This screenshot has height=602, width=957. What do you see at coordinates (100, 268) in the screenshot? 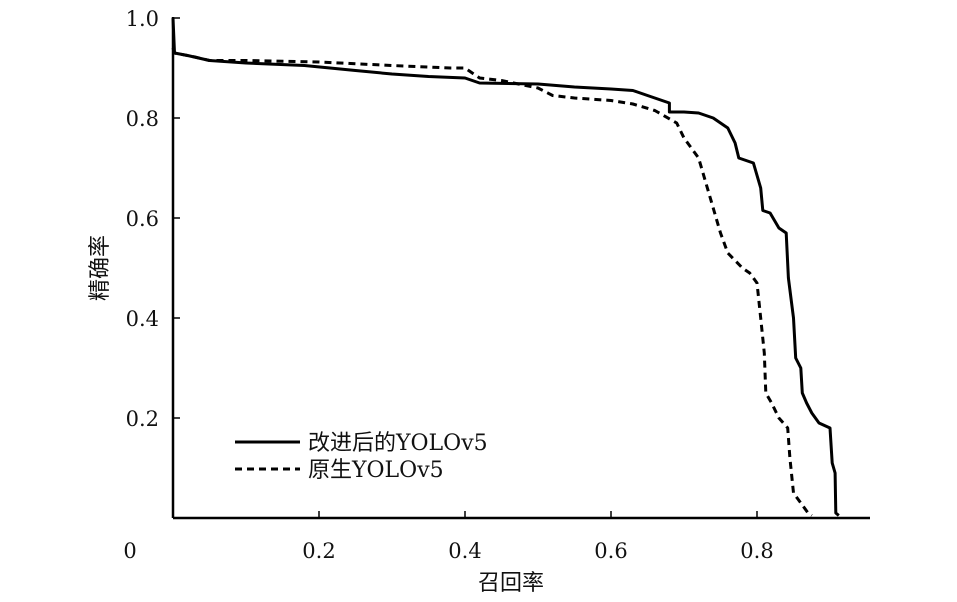
I see `y-axis-title: 精确率` at bounding box center [100, 268].